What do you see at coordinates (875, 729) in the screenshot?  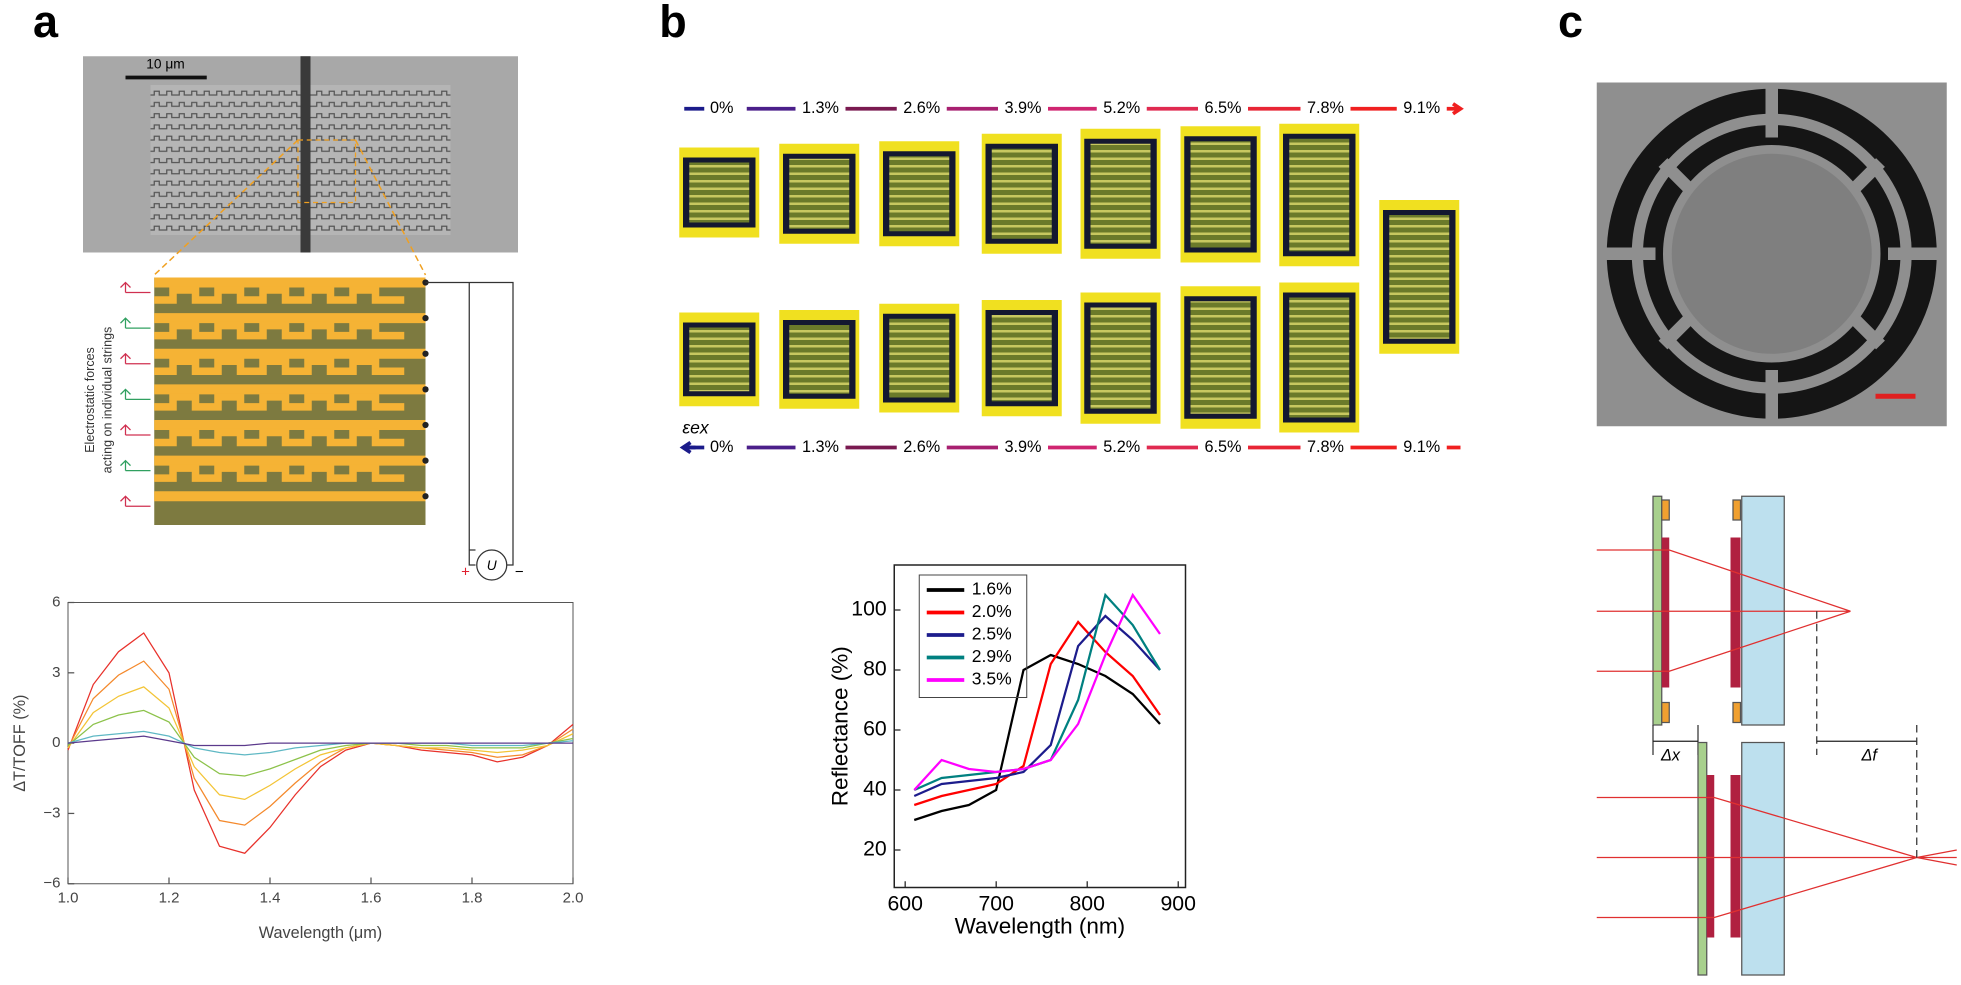 I see `y-tick-label: 60` at bounding box center [875, 729].